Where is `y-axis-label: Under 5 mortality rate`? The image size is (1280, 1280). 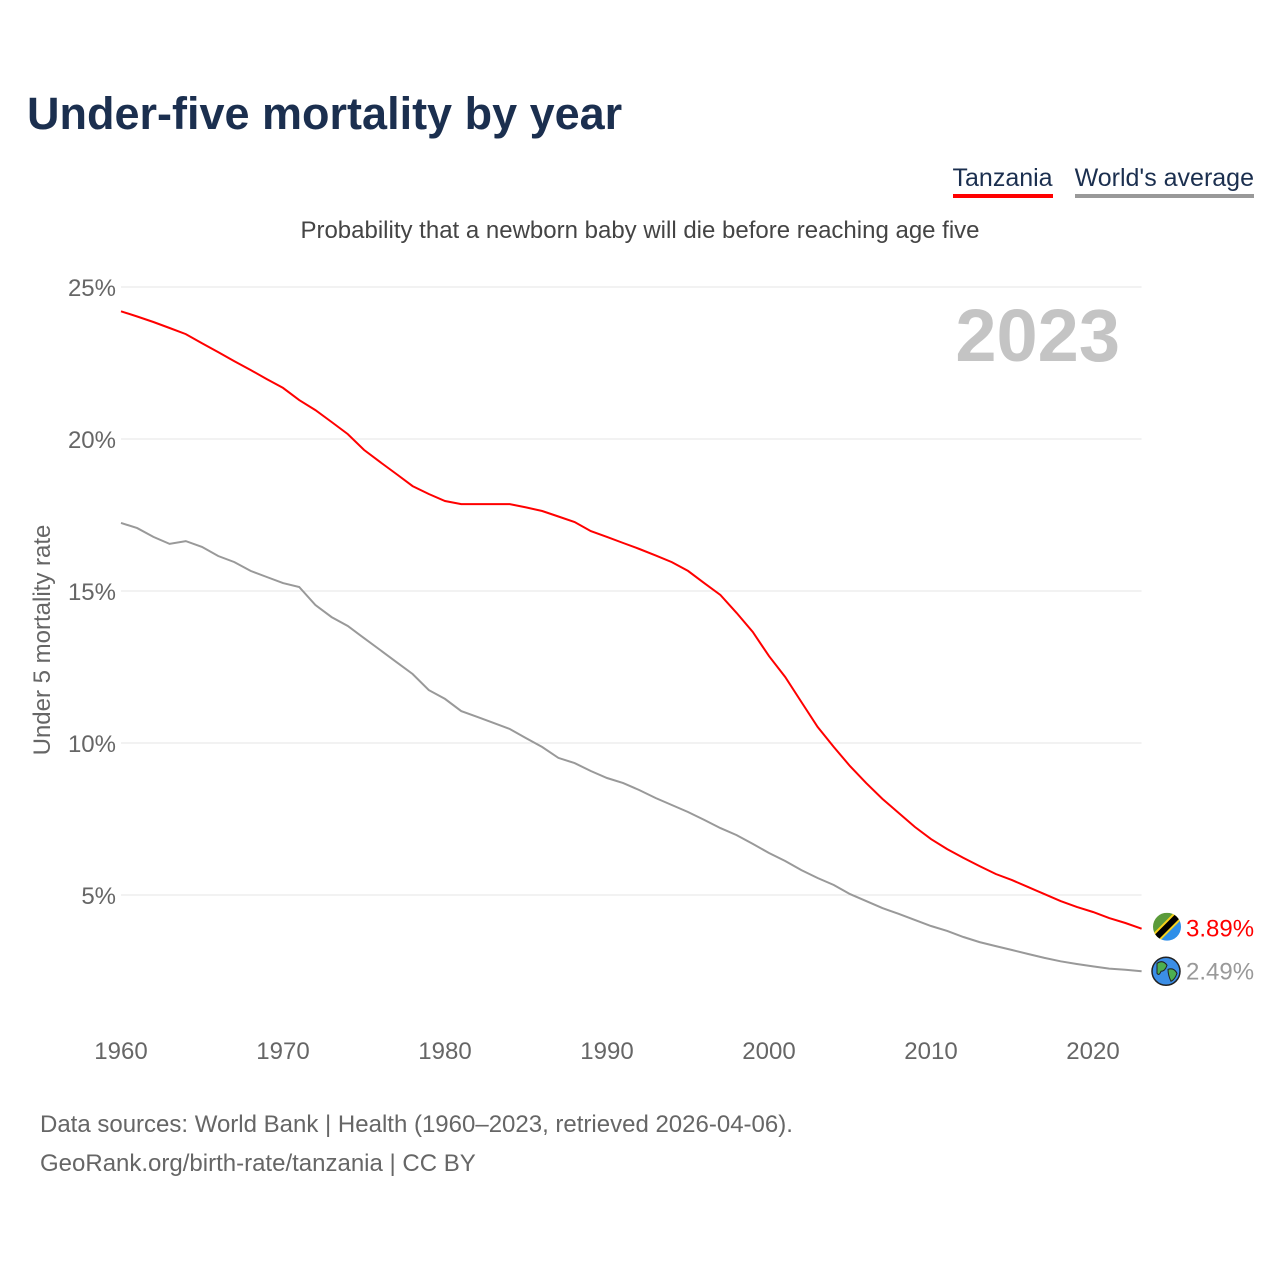
y-axis-label: Under 5 mortality rate is located at coordinates (42, 640).